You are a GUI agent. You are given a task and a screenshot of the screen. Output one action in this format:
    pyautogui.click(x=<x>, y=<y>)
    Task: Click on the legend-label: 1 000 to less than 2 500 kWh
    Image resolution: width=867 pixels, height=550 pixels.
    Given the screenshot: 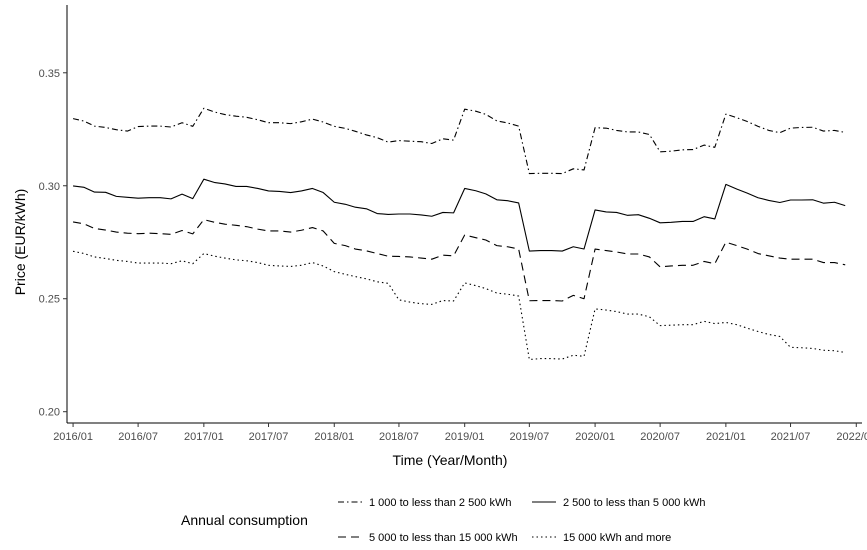 What is the action you would take?
    pyautogui.click(x=440, y=503)
    